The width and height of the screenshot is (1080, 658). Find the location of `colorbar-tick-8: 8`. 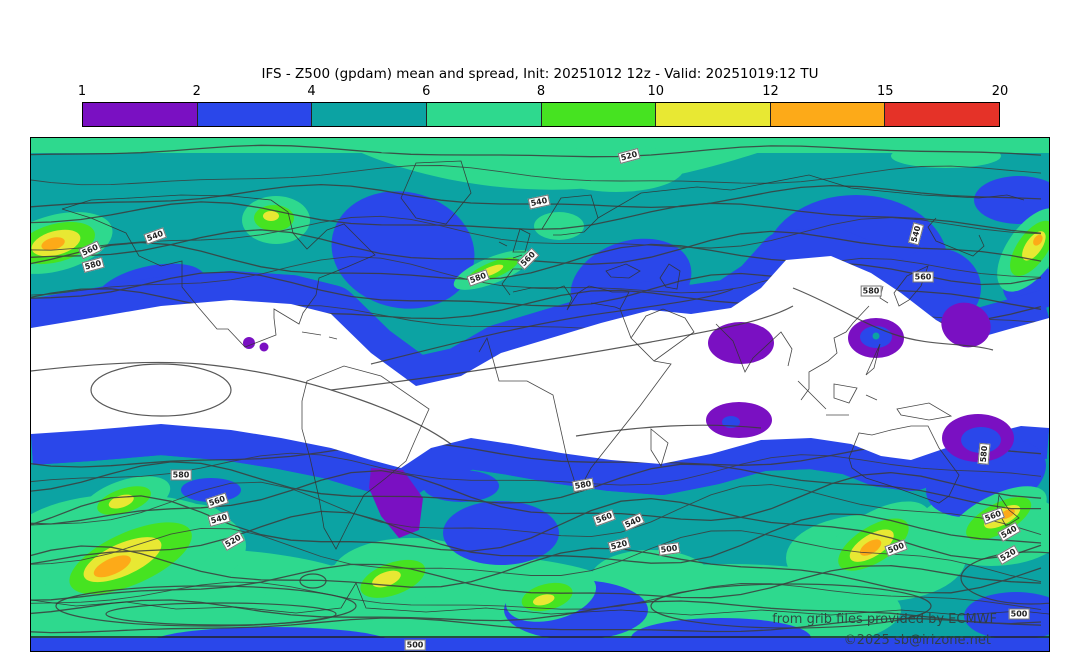

colorbar-tick-8: 8 is located at coordinates (541, 91).